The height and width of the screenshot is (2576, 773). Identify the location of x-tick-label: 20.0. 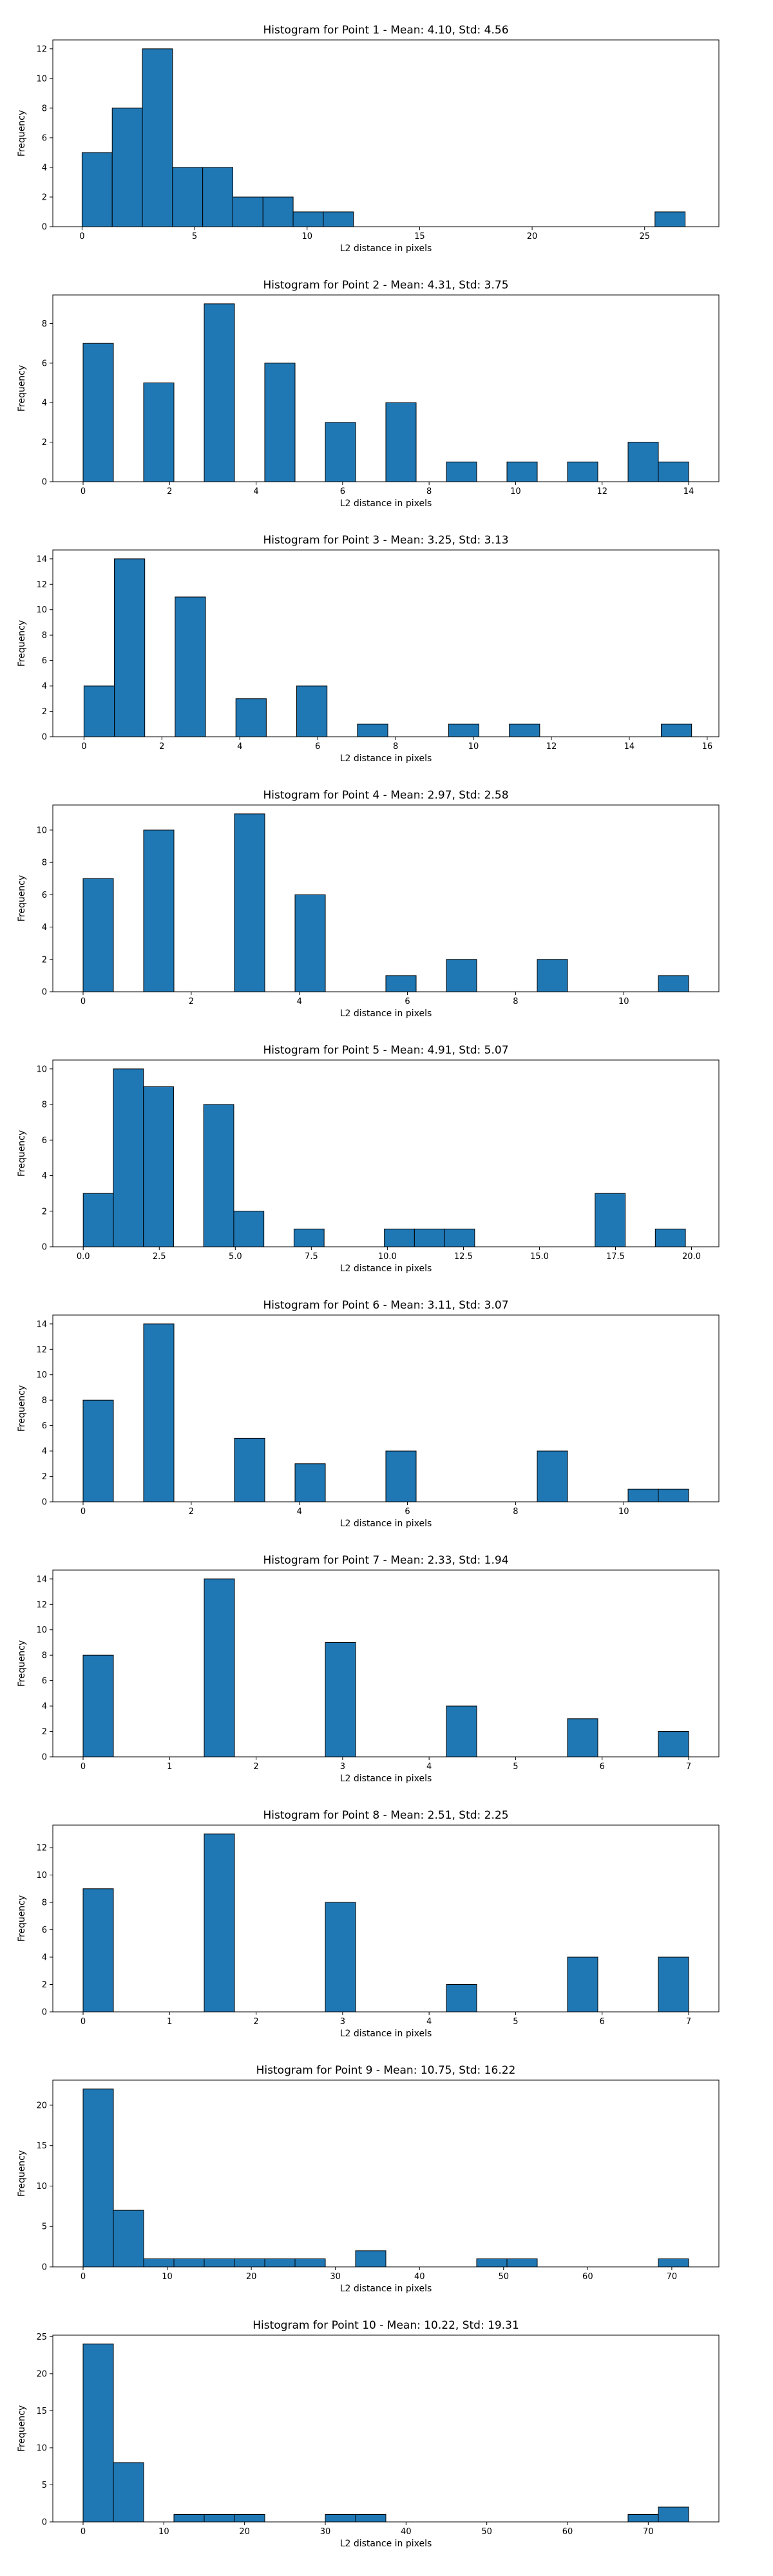
(691, 1257).